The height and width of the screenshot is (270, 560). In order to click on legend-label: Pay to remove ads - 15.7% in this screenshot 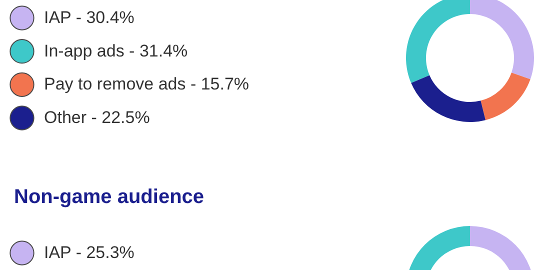, I will do `click(147, 84)`.